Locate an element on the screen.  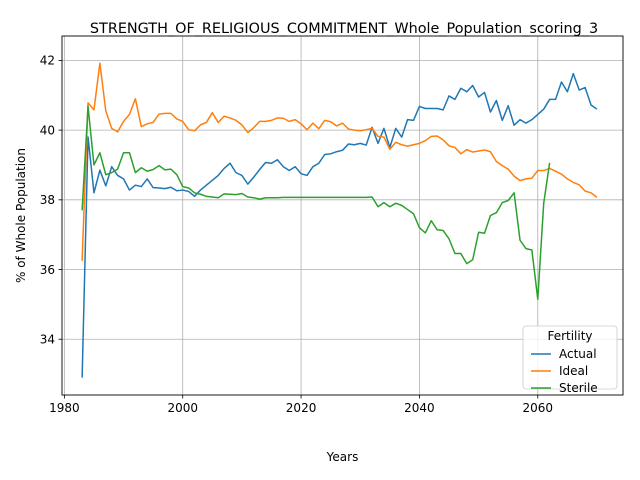
legend-box is located at coordinates (570, 357).